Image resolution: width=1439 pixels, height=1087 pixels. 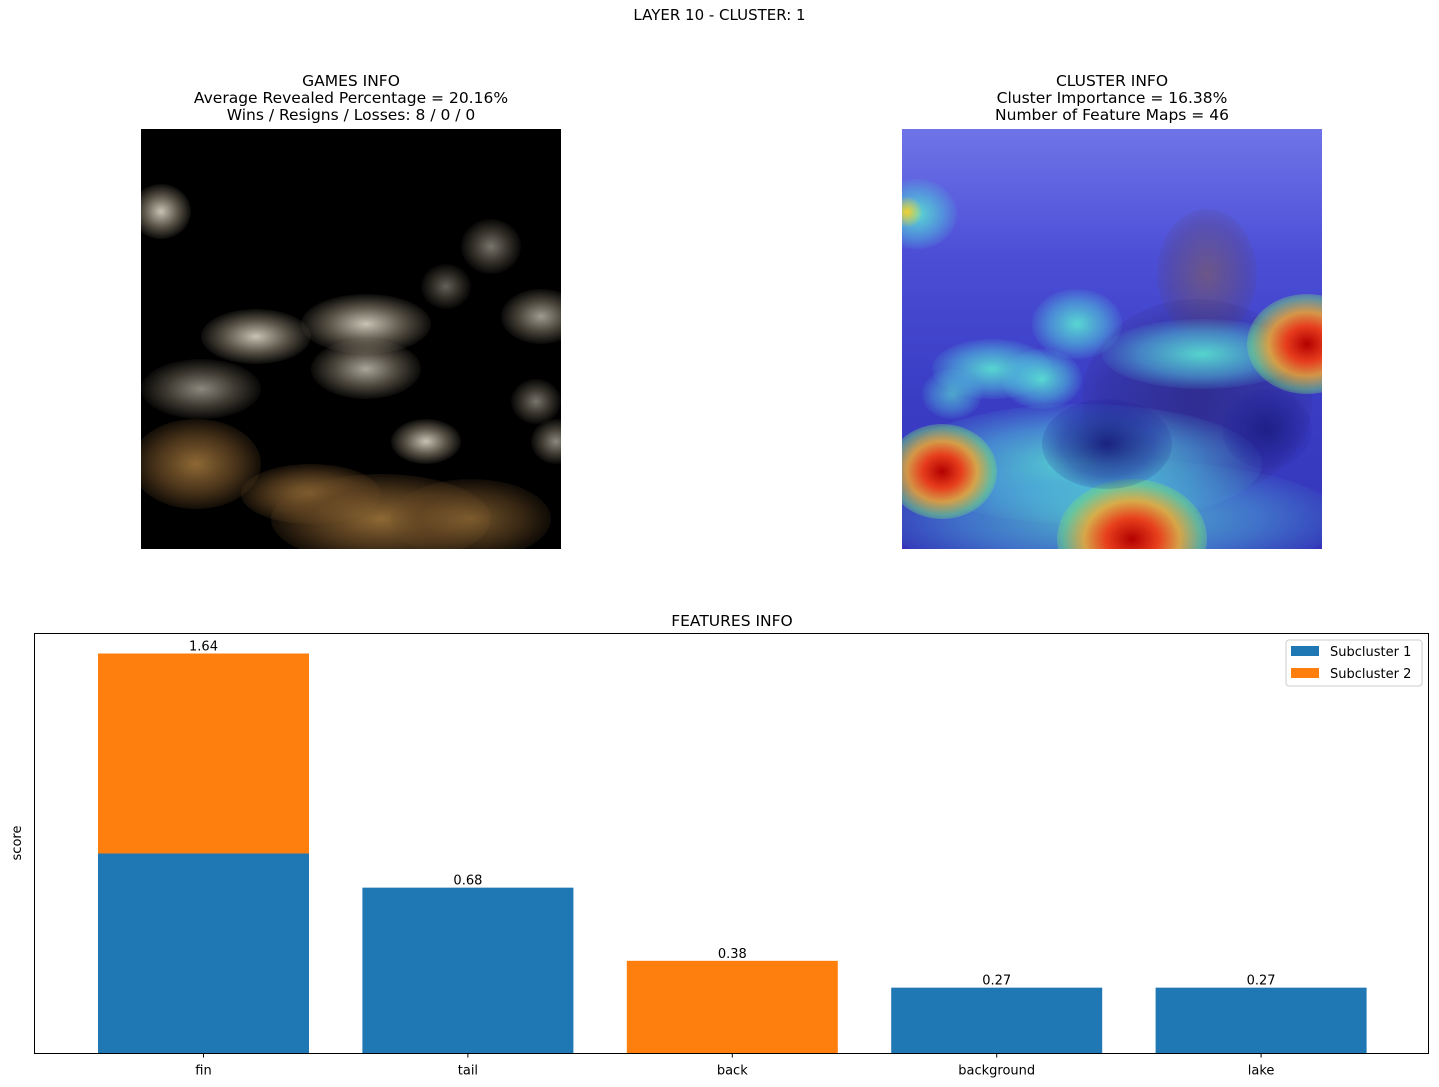 What do you see at coordinates (468, 1071) in the screenshot?
I see `x-tick-label-tail: tail` at bounding box center [468, 1071].